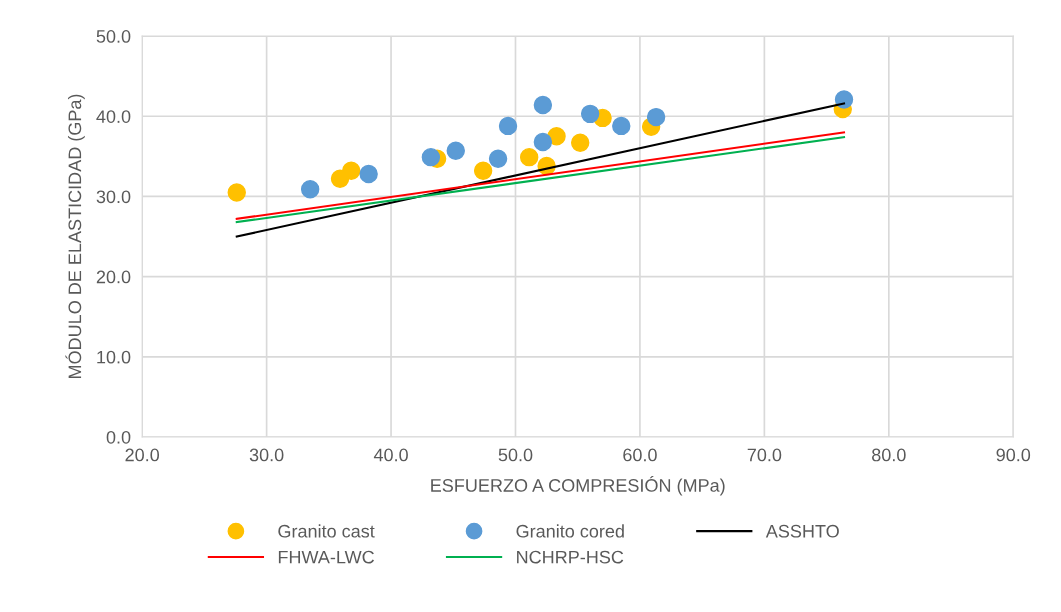  Describe the element at coordinates (640, 455) in the screenshot. I see `x-tick-label: 60.0` at that location.